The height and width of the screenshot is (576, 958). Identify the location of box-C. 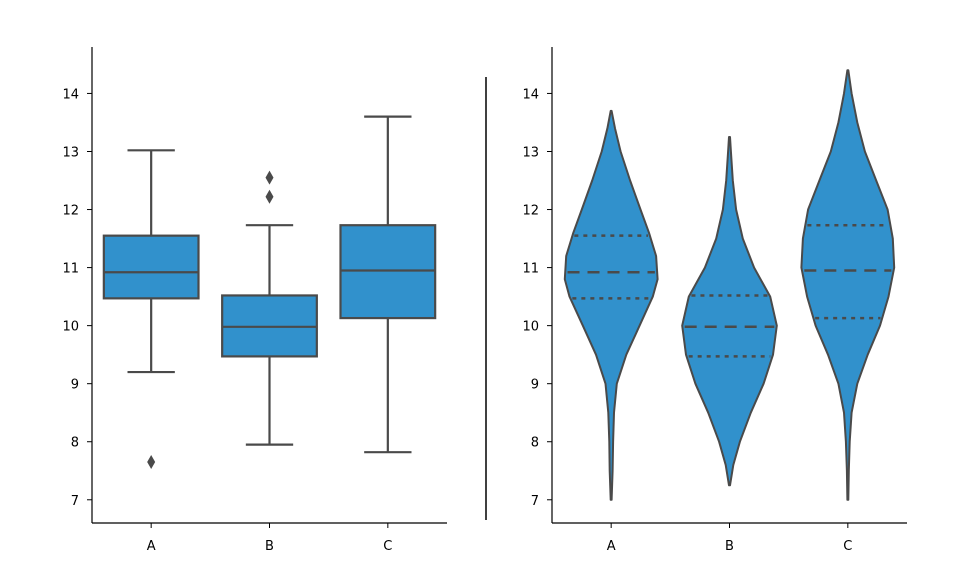
(388, 272).